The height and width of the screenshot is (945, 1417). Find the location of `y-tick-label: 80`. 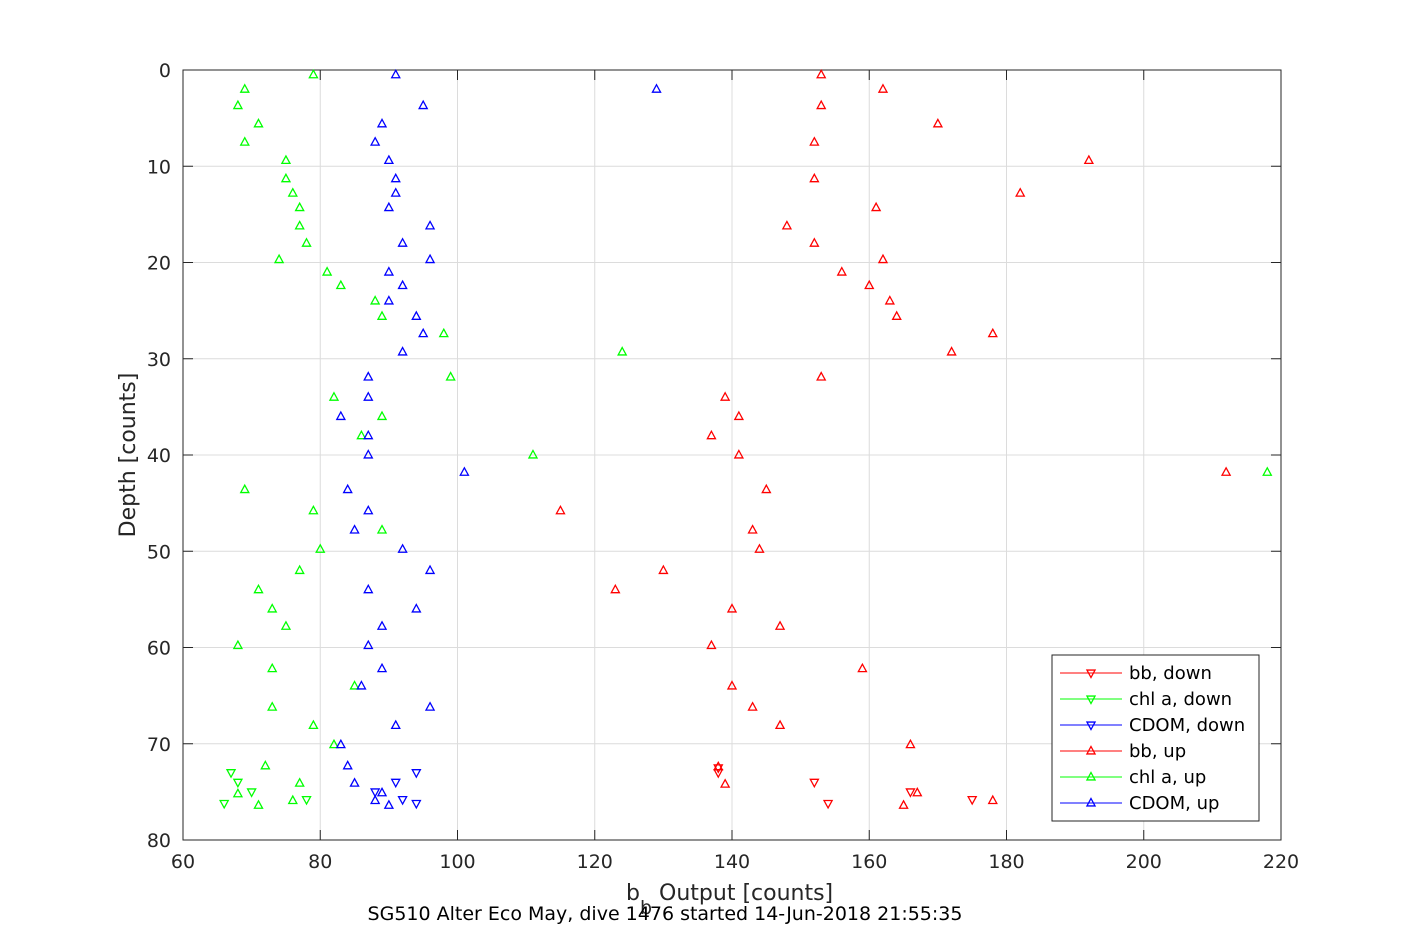

y-tick-label: 80 is located at coordinates (159, 841).